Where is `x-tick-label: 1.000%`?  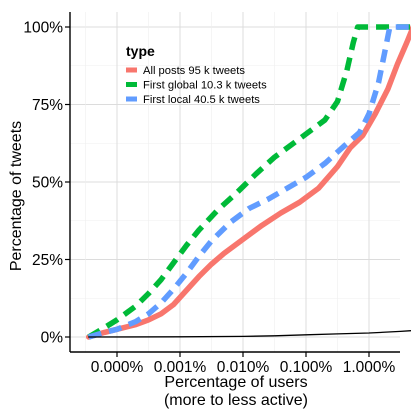 x-tick-label: 1.000% is located at coordinates (369, 367).